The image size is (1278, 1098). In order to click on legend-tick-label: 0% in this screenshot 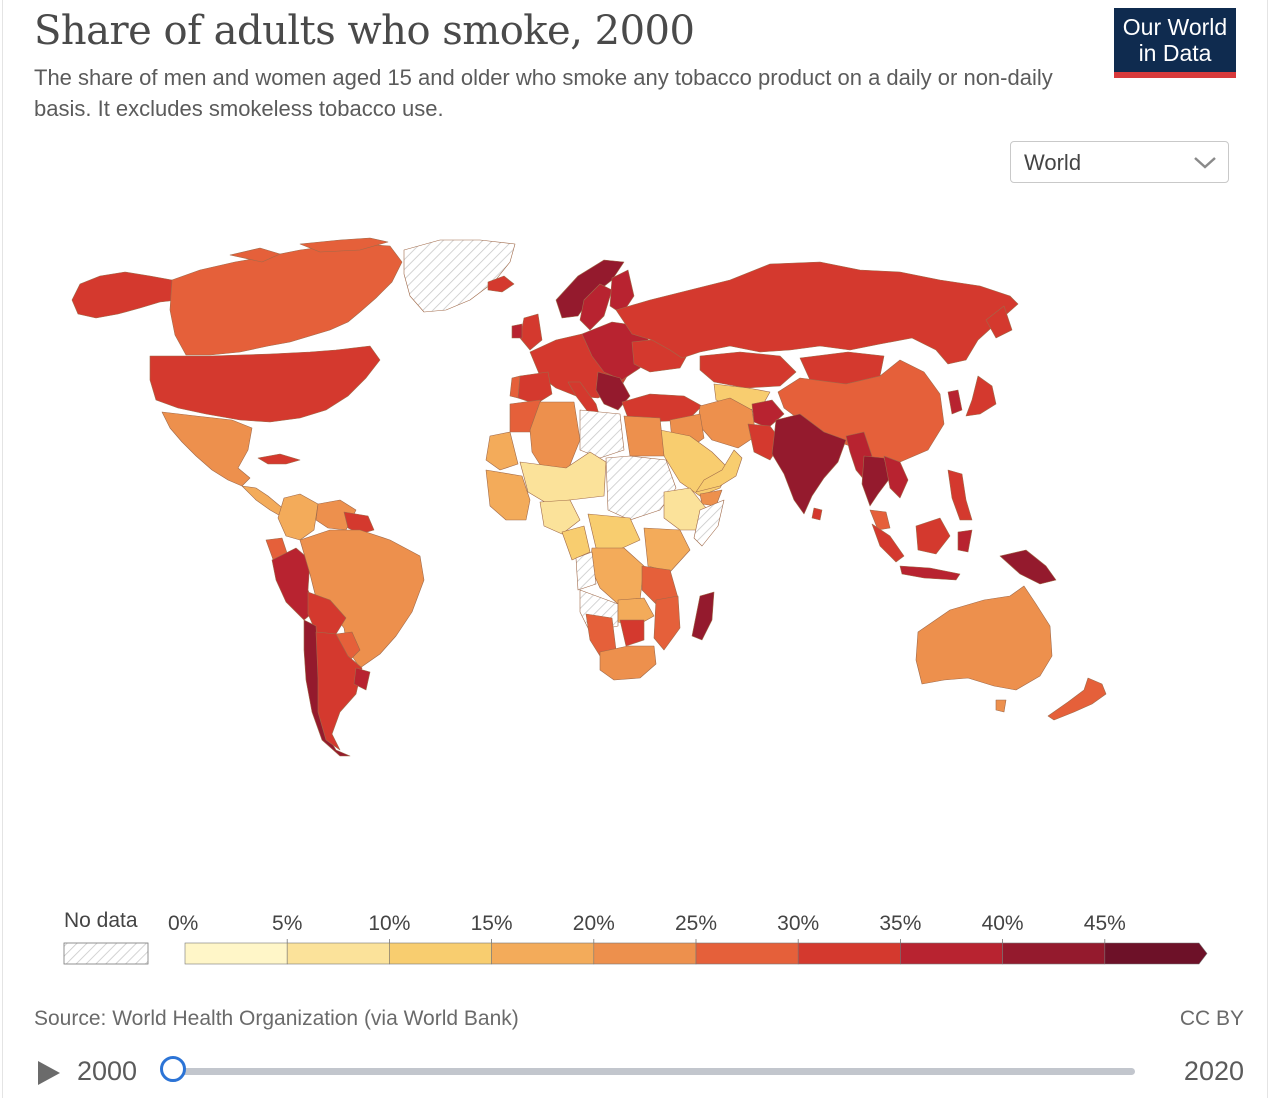, I will do `click(183, 923)`.